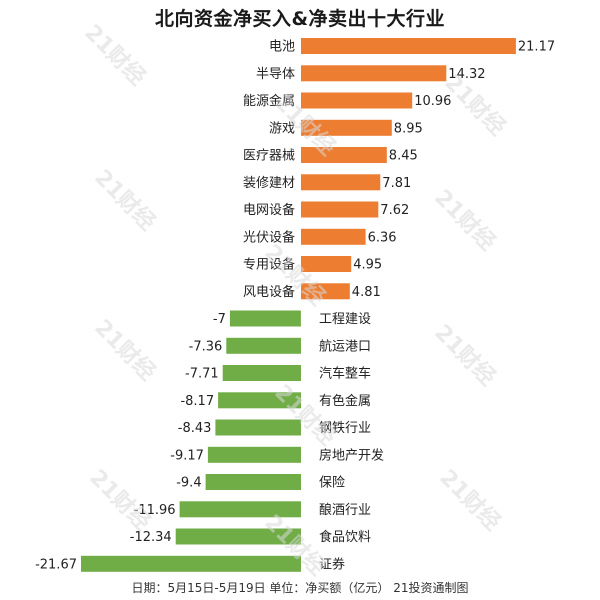 Image resolution: width=600 pixels, height=600 pixels. What do you see at coordinates (382, 237) in the screenshot?
I see `data-label: 6.36` at bounding box center [382, 237].